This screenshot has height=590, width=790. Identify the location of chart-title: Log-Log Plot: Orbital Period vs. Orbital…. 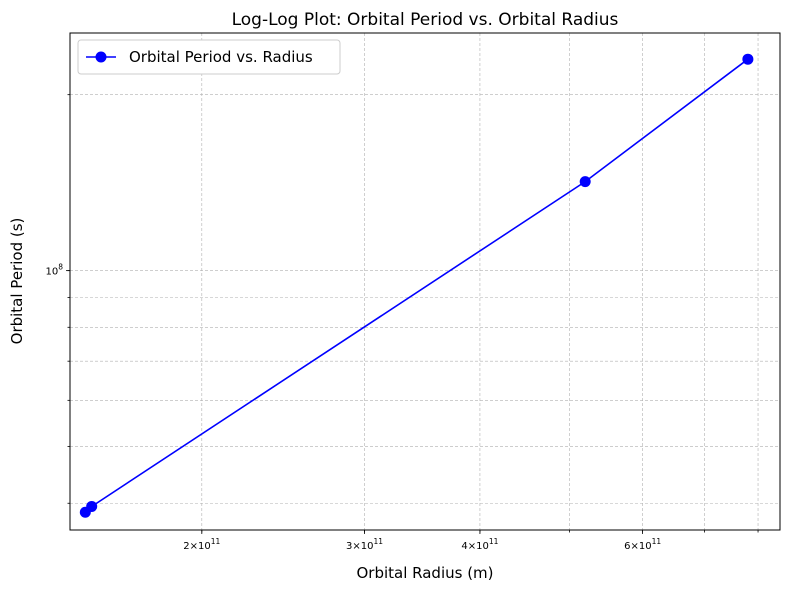
(425, 20).